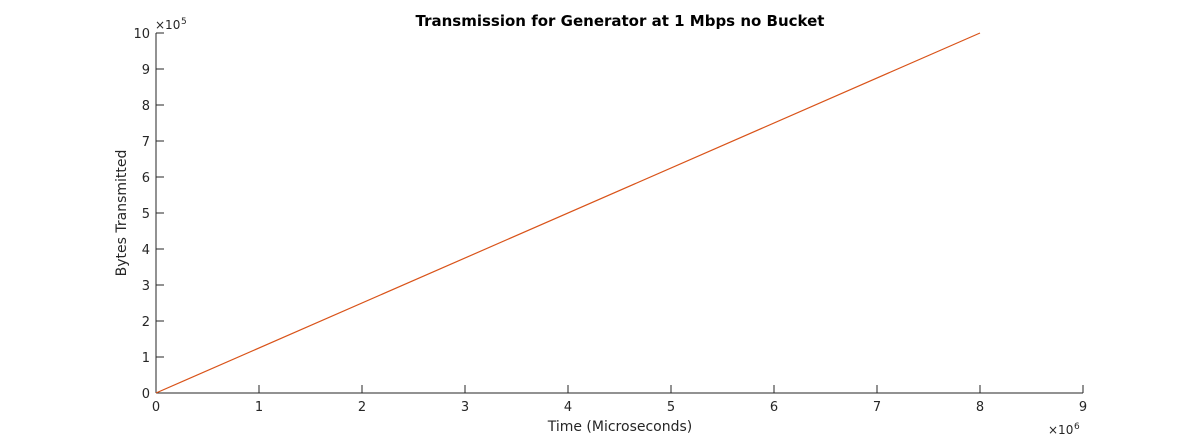  What do you see at coordinates (122, 213) in the screenshot?
I see `y-axis-label: Bytes Transmitted` at bounding box center [122, 213].